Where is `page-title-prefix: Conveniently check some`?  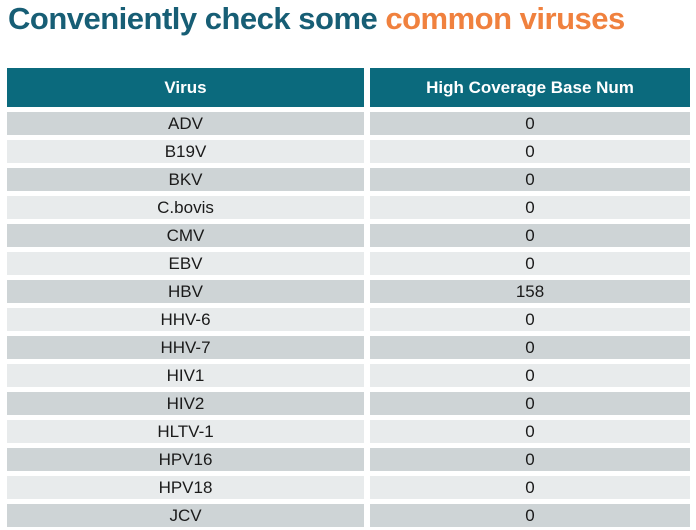 page-title-prefix: Conveniently check some is located at coordinates (197, 18).